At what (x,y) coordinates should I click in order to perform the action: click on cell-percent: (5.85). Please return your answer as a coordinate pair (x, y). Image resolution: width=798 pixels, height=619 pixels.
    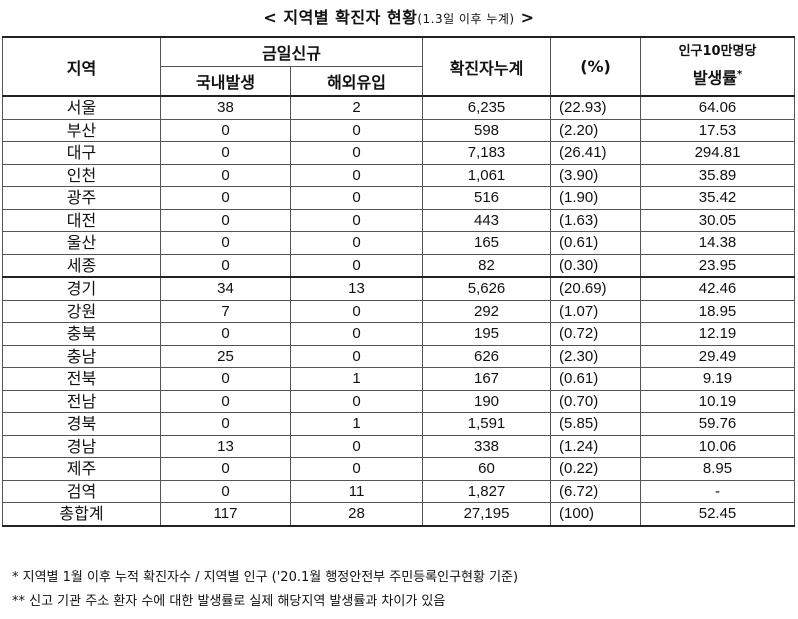
    Looking at the image, I should click on (596, 424).